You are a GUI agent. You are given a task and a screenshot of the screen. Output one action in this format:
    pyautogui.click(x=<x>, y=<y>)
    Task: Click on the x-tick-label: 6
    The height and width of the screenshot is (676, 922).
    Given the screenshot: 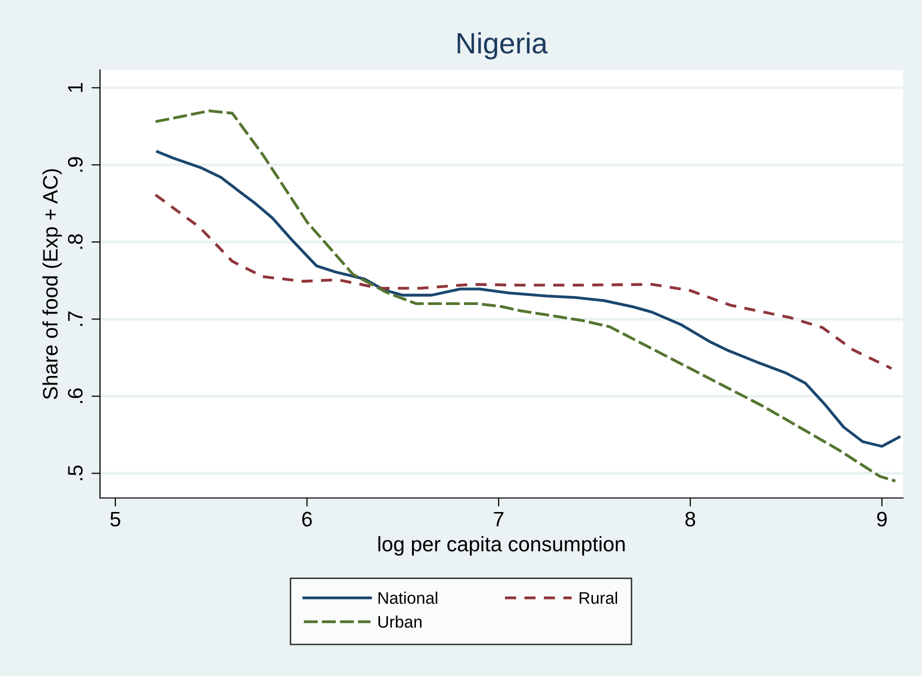 What is the action you would take?
    pyautogui.click(x=307, y=519)
    